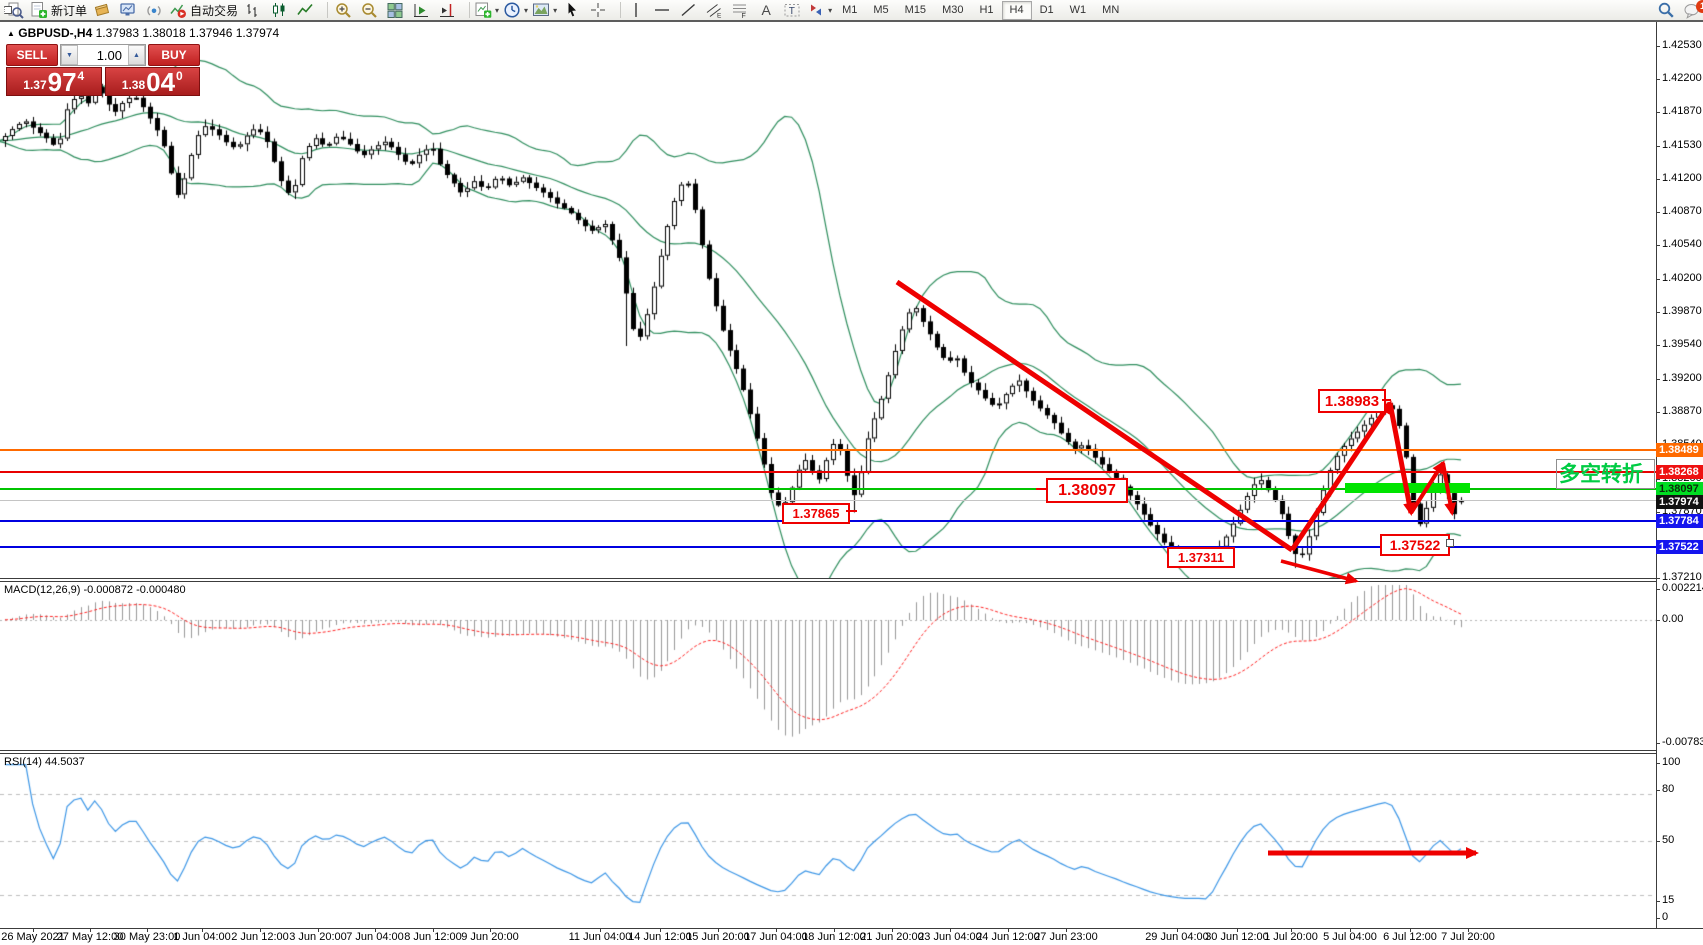 The image size is (1703, 945). I want to click on auto-scroll-button, so click(421, 10).